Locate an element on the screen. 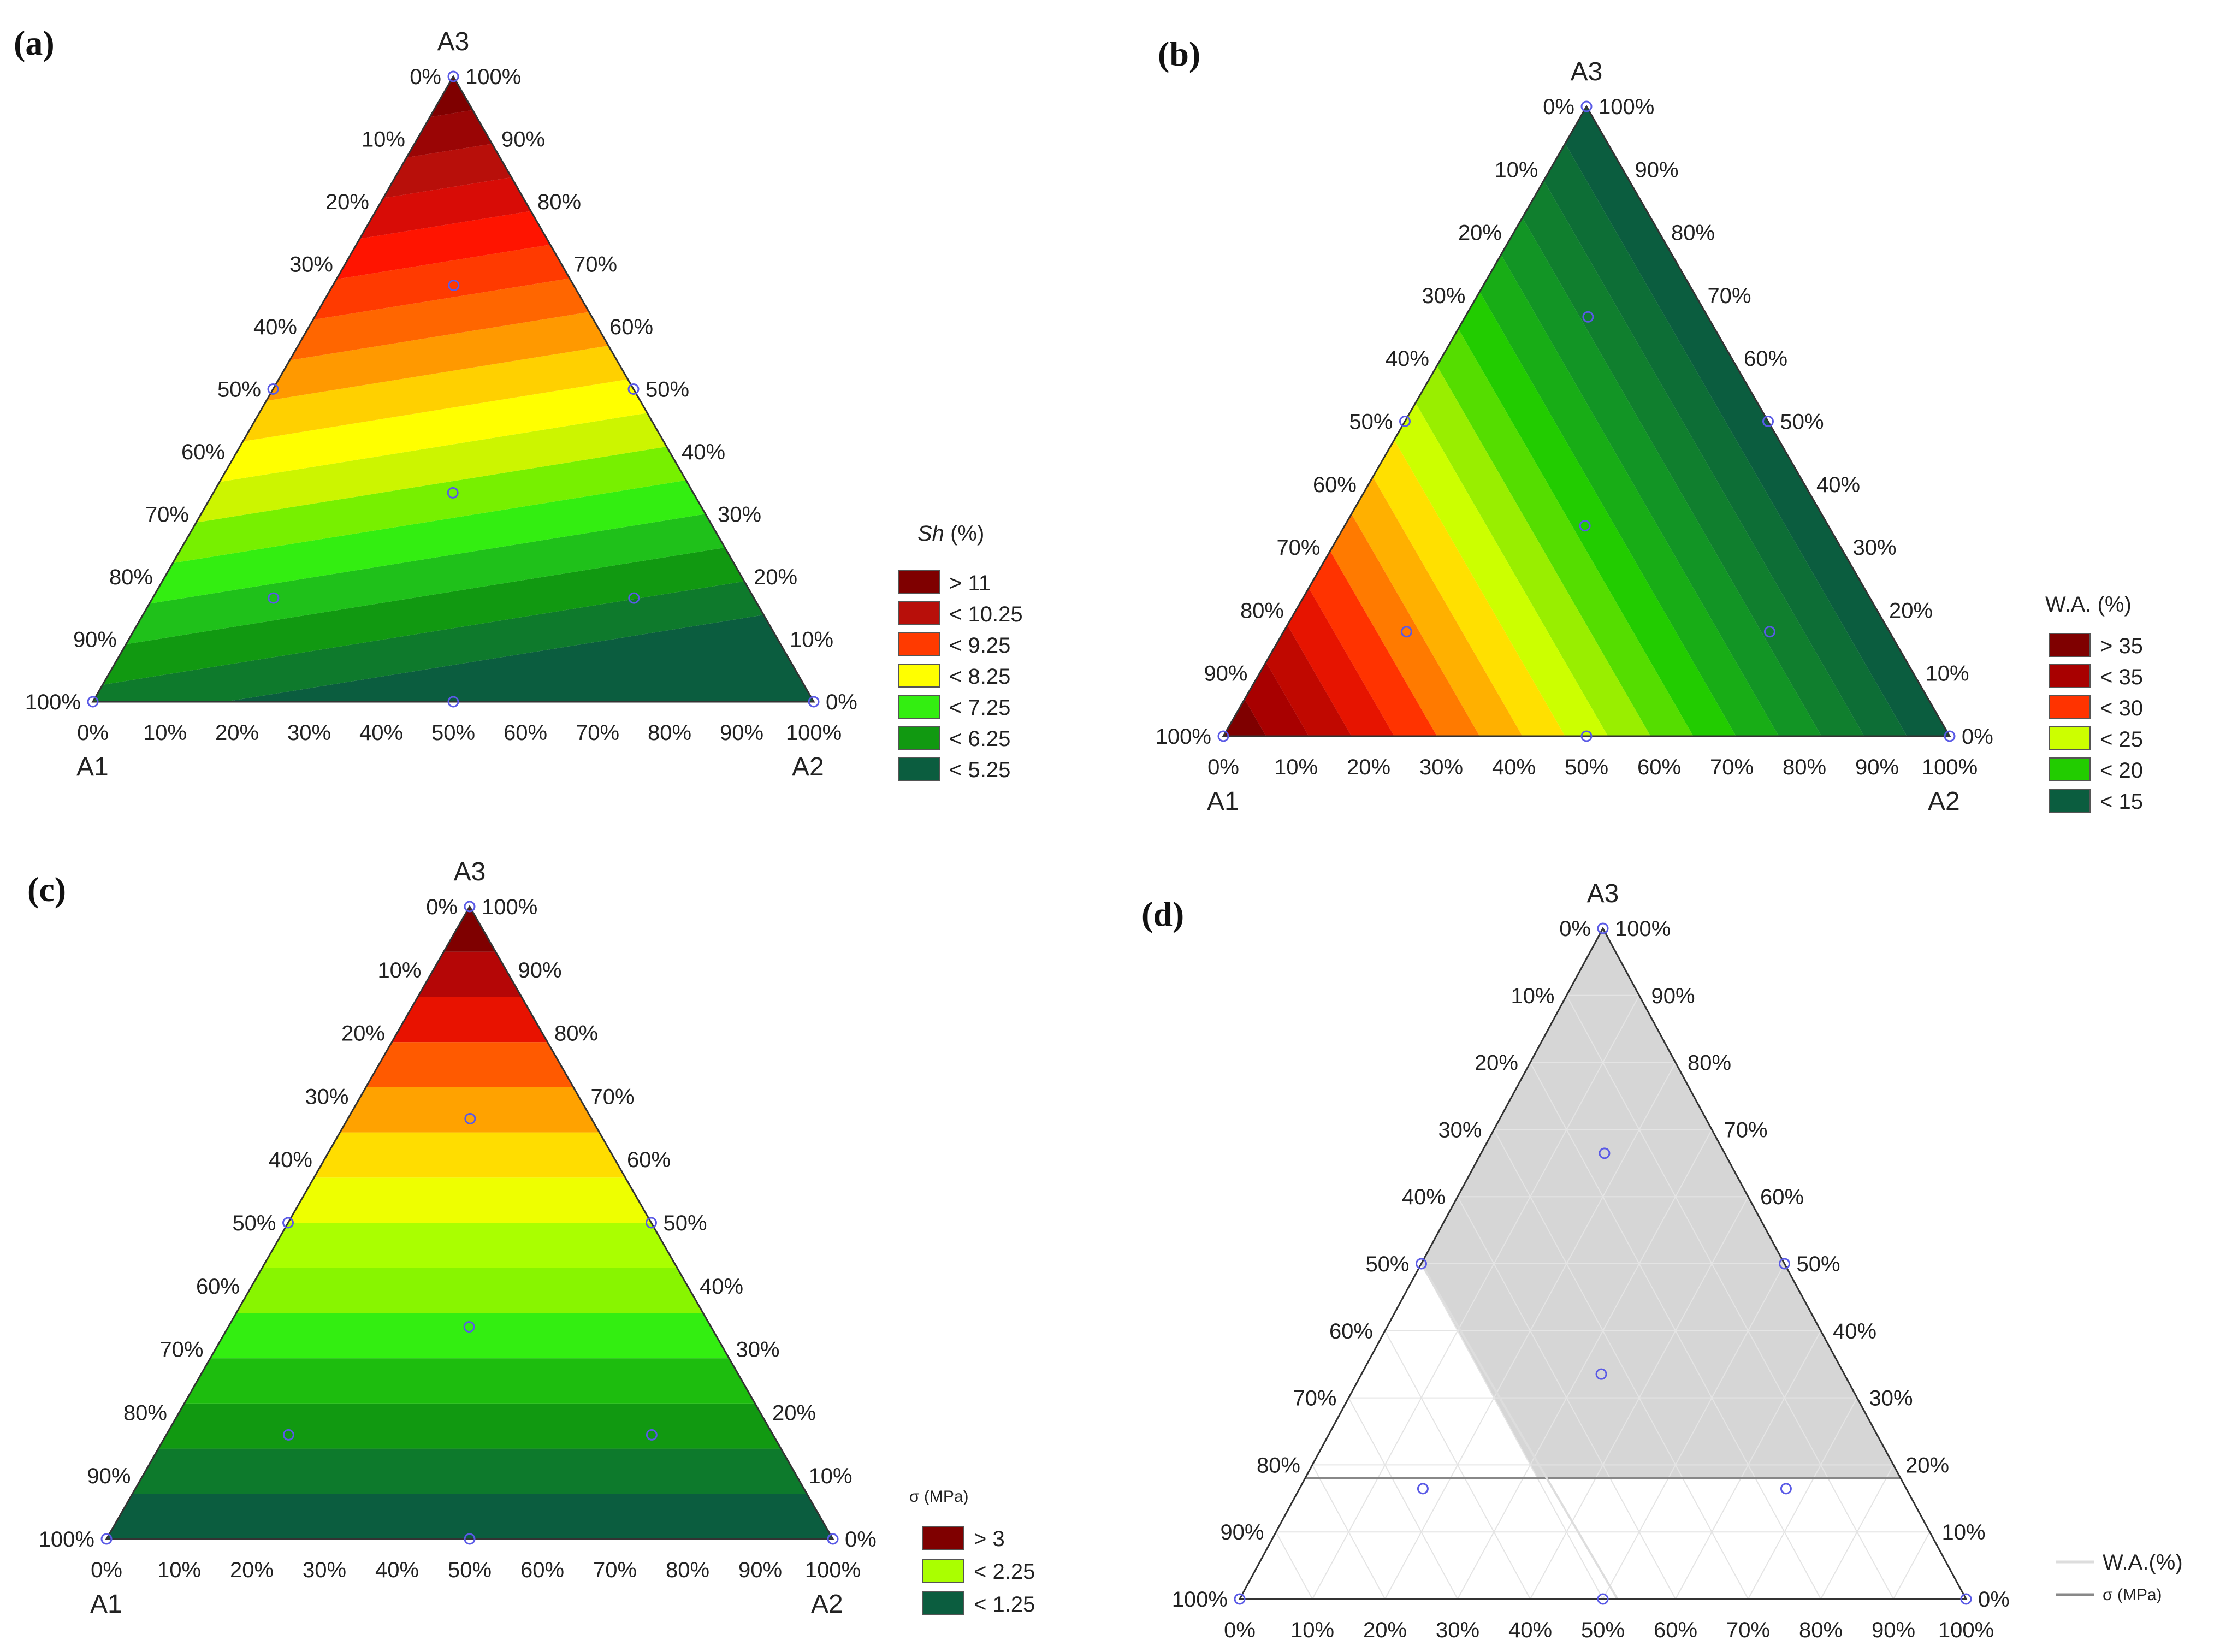 The height and width of the screenshot is (1652, 2220). tick-bottom-a: 70% is located at coordinates (598, 733).